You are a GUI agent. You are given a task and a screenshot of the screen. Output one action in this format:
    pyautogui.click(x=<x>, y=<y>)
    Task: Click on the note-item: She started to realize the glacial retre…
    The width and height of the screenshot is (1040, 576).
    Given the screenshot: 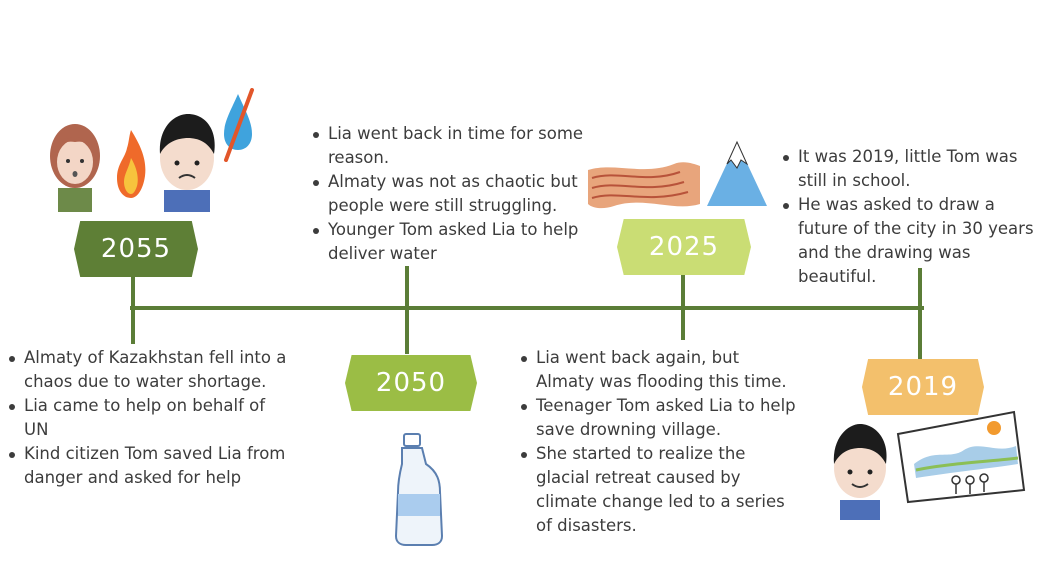 What is the action you would take?
    pyautogui.click(x=659, y=490)
    